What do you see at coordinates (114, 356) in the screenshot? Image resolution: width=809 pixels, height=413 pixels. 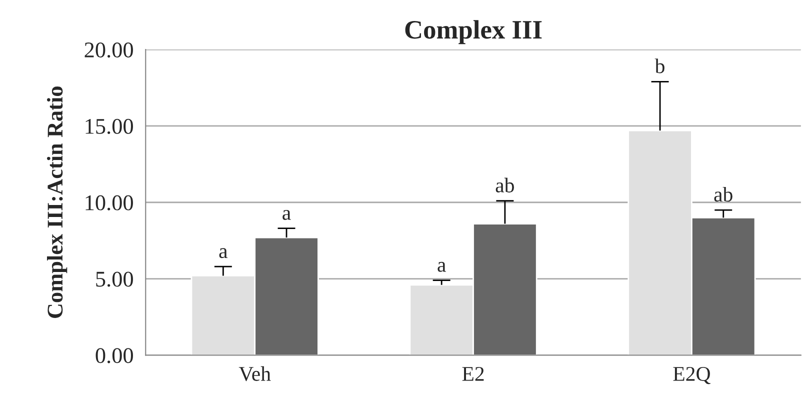 I see `y-tick-label: 0.00` at bounding box center [114, 356].